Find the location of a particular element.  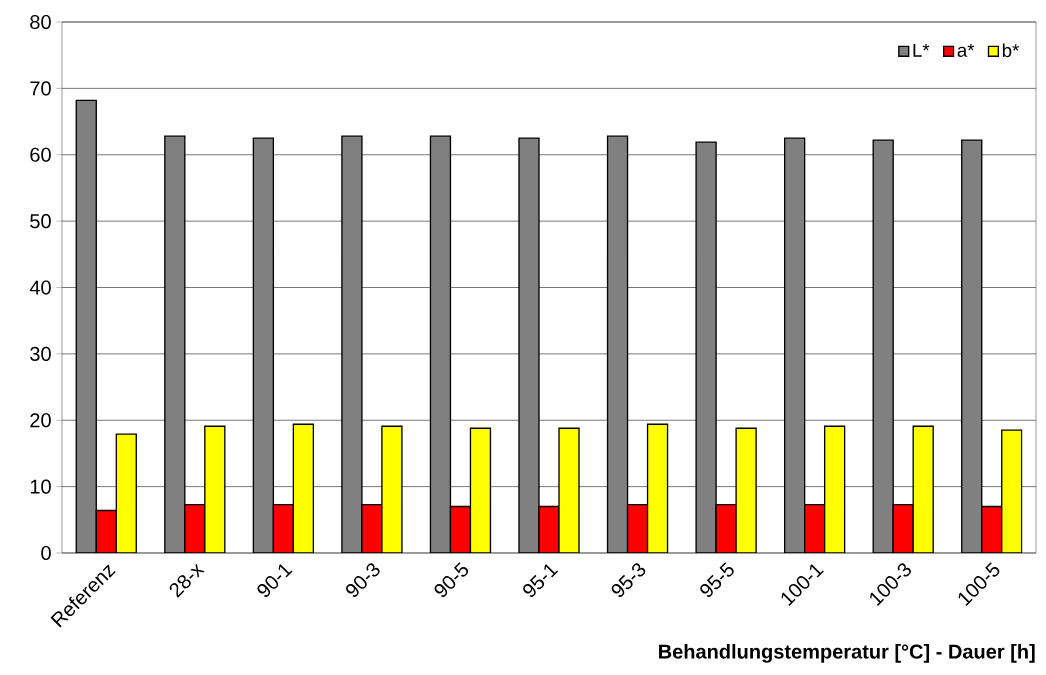

y-tick-label: 40 is located at coordinates (40, 287).